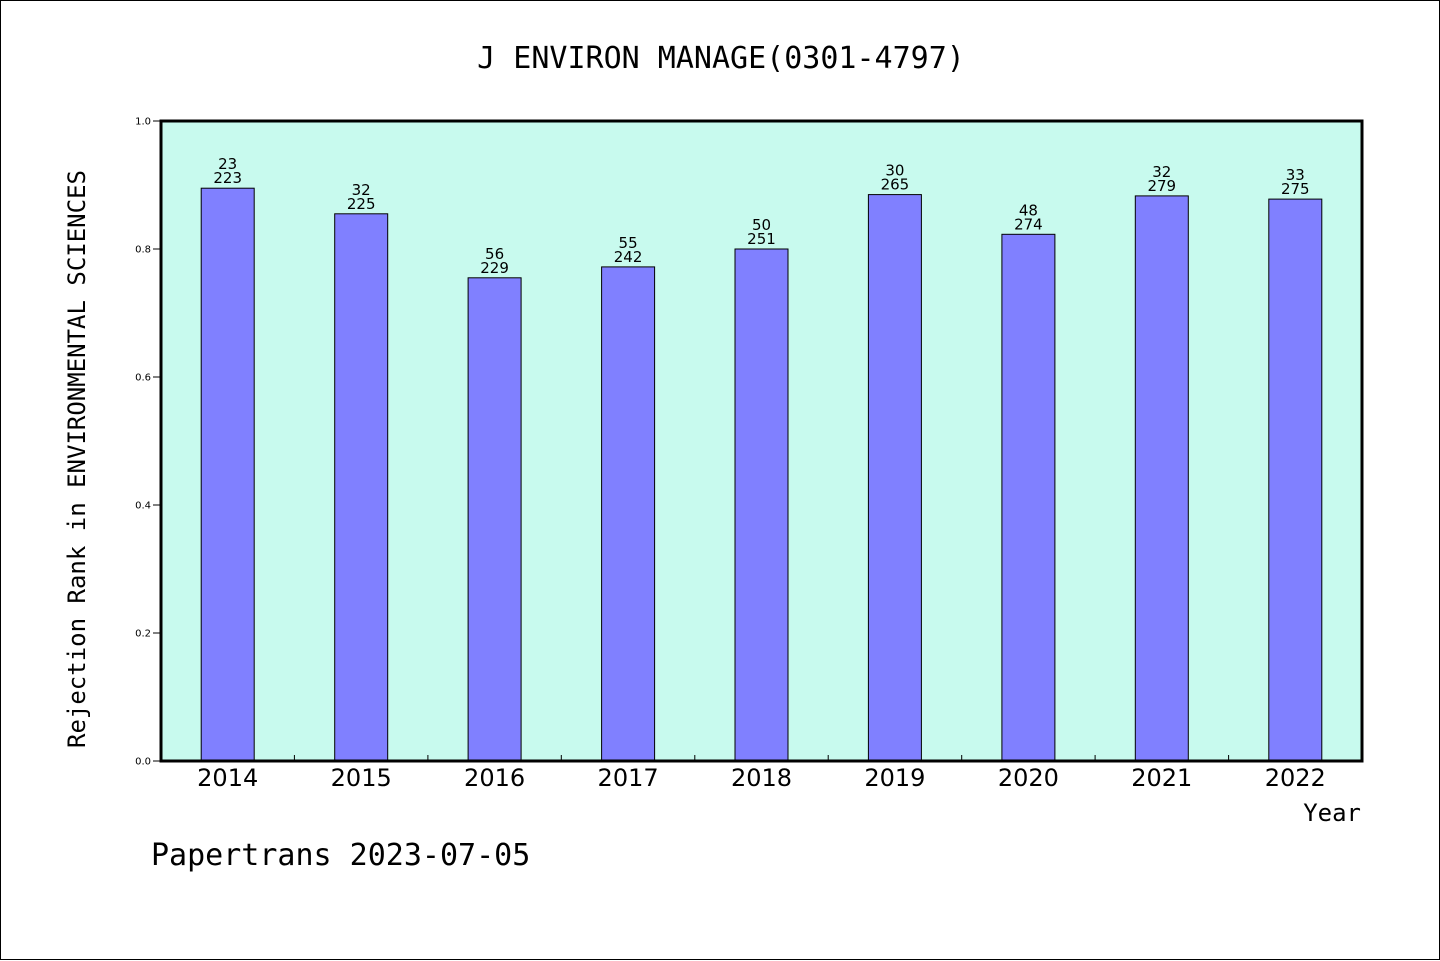  Describe the element at coordinates (494, 519) in the screenshot. I see `bar-2016` at that location.